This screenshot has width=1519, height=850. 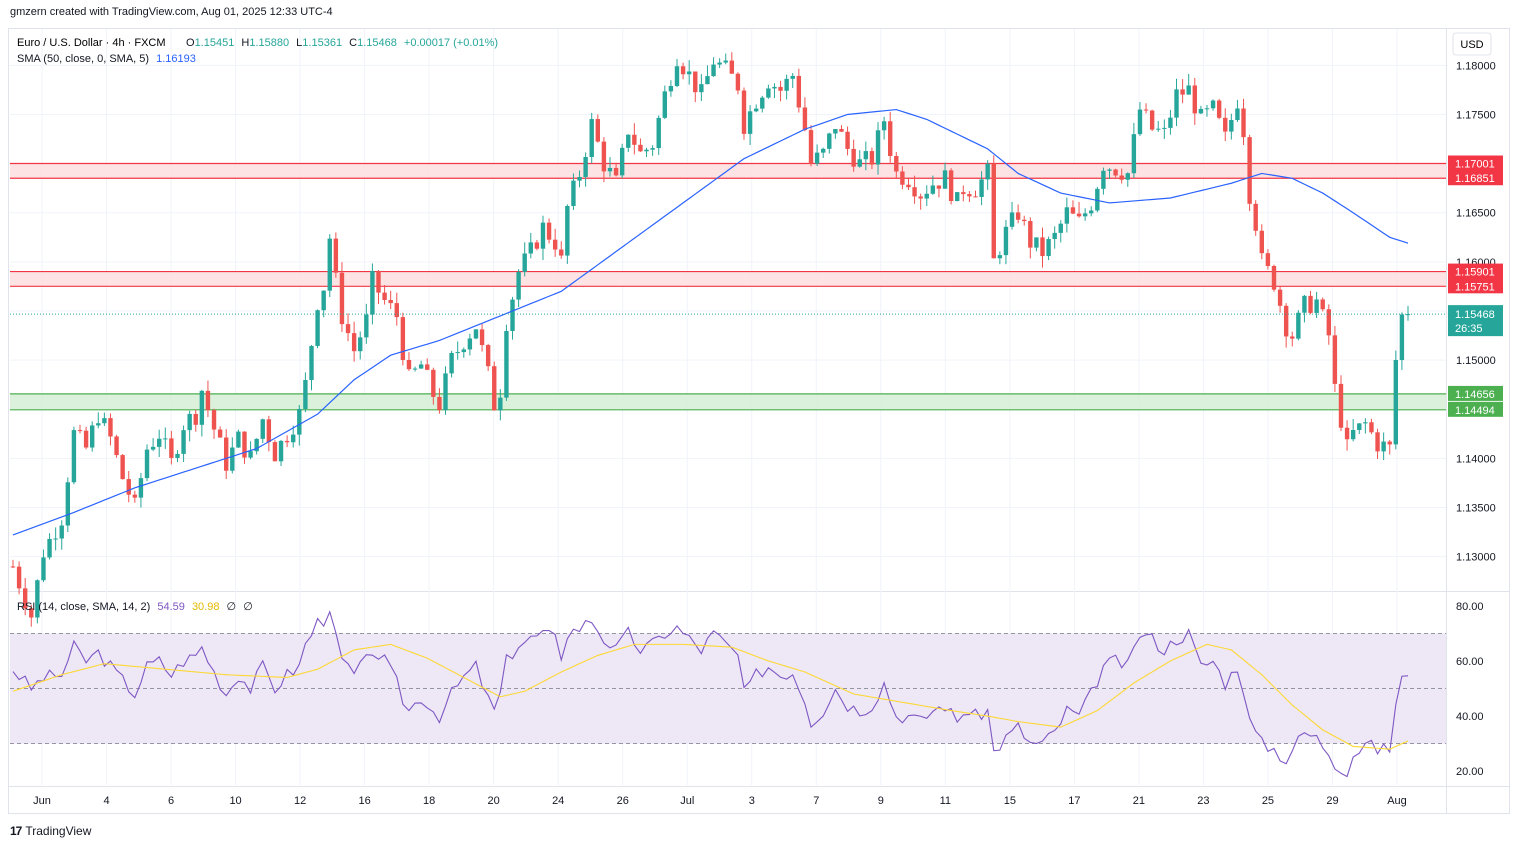 I want to click on time-tick-label: Aug, so click(x=1397, y=801).